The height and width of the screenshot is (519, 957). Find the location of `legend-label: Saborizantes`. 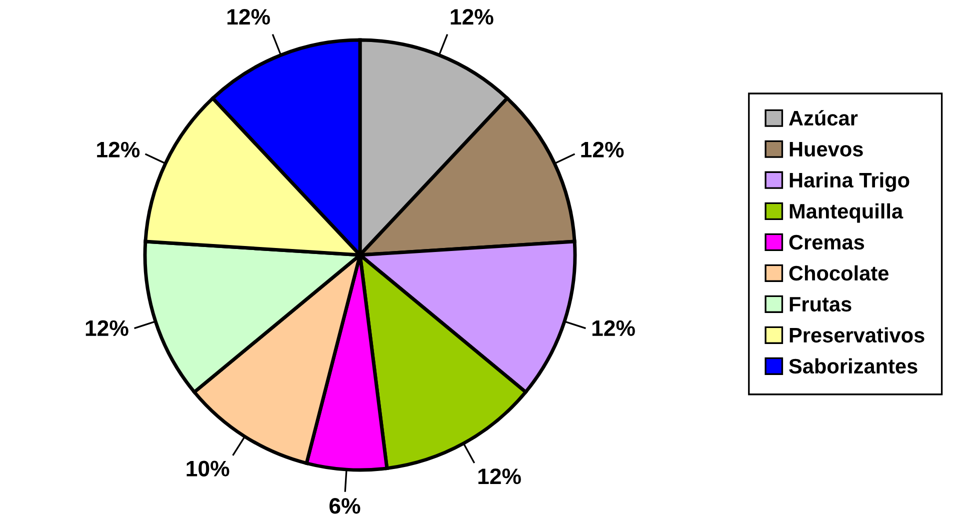

legend-label: Saborizantes is located at coordinates (853, 366).